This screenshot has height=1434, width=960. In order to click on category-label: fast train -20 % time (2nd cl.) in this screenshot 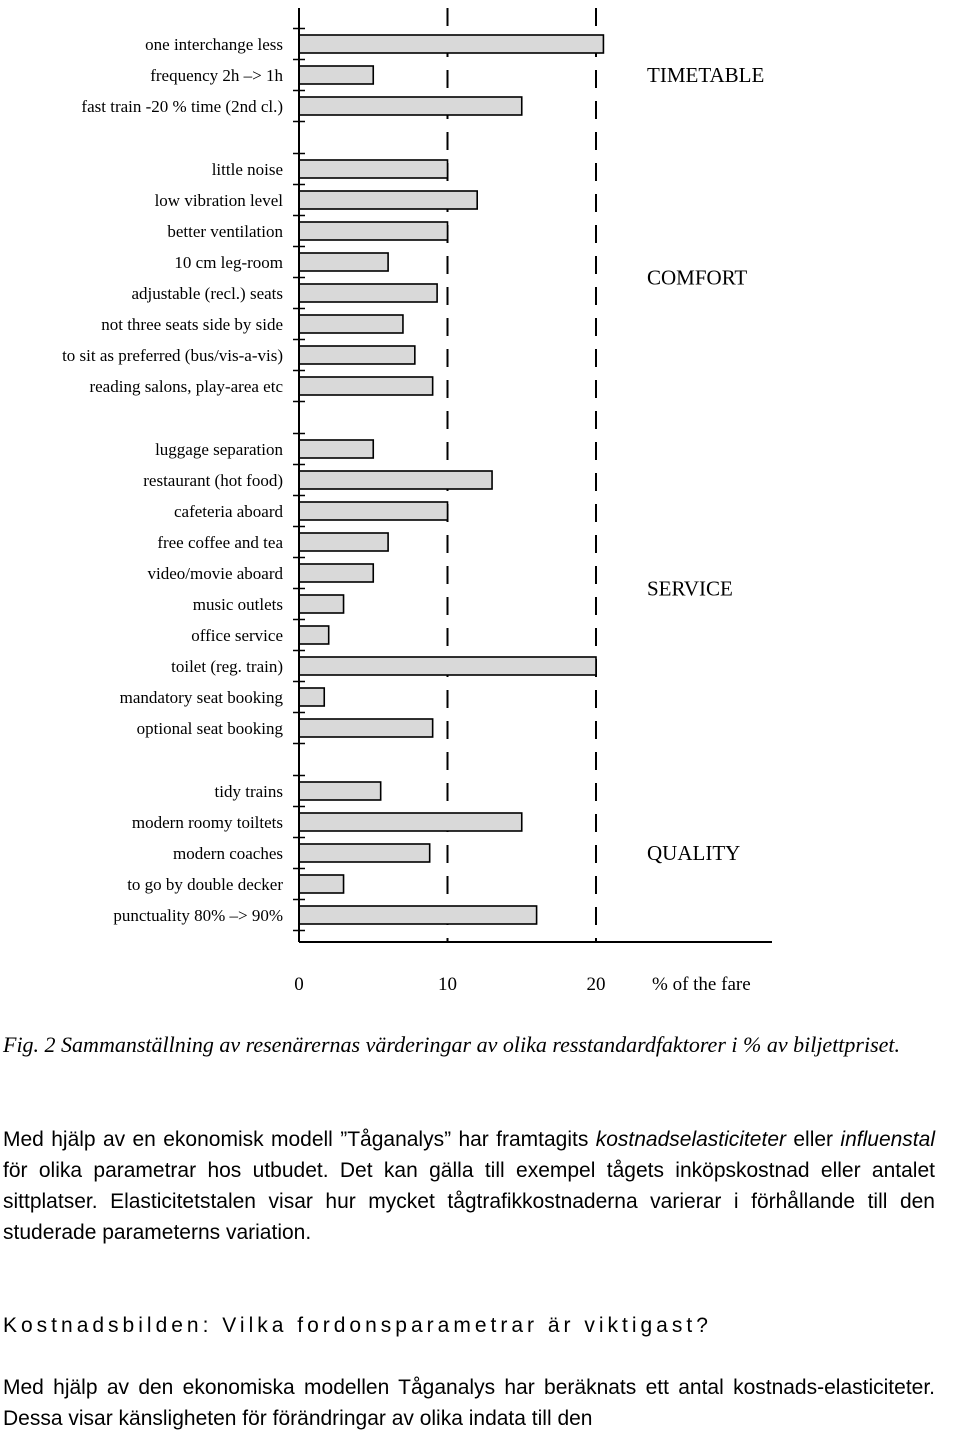, I will do `click(182, 106)`.